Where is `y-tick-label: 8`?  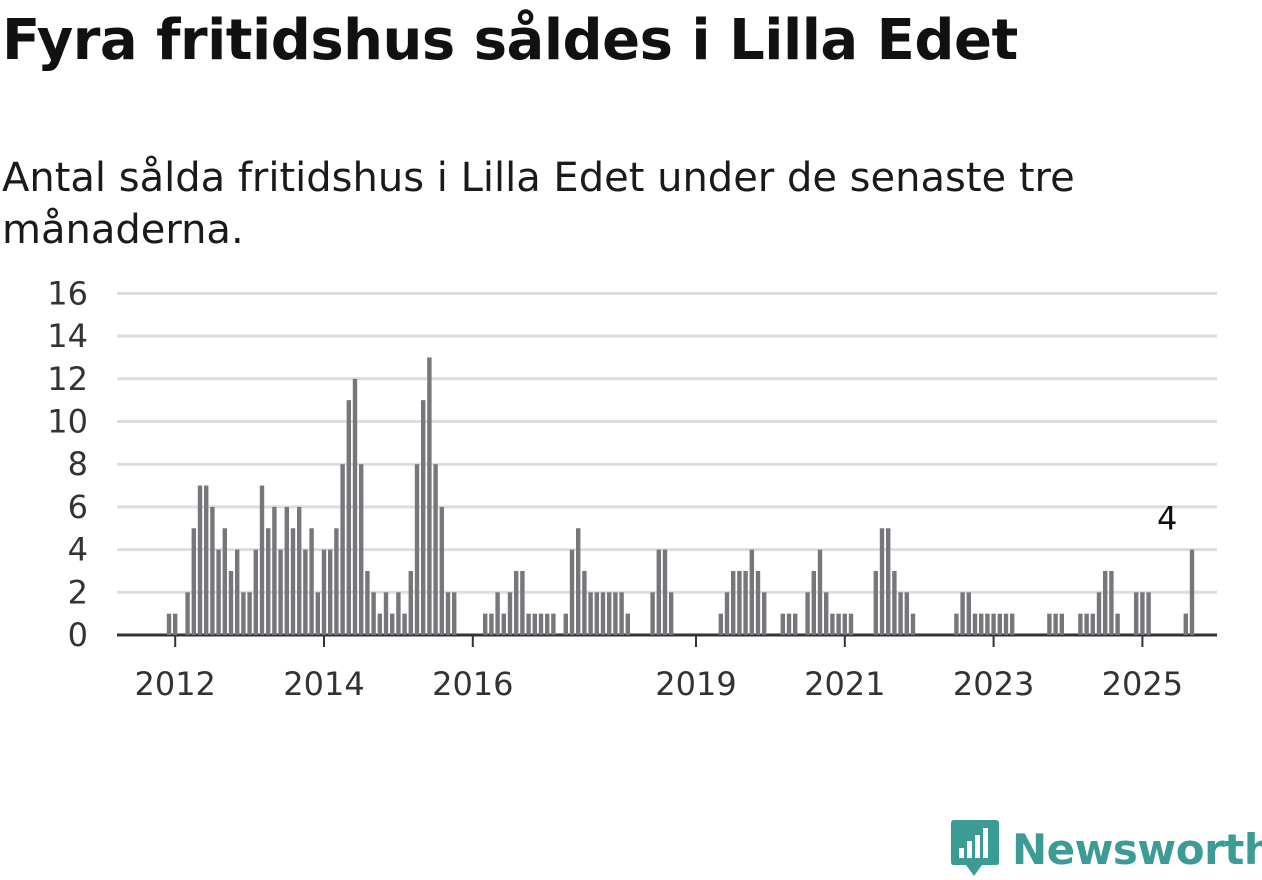
y-tick-label: 8 is located at coordinates (78, 464).